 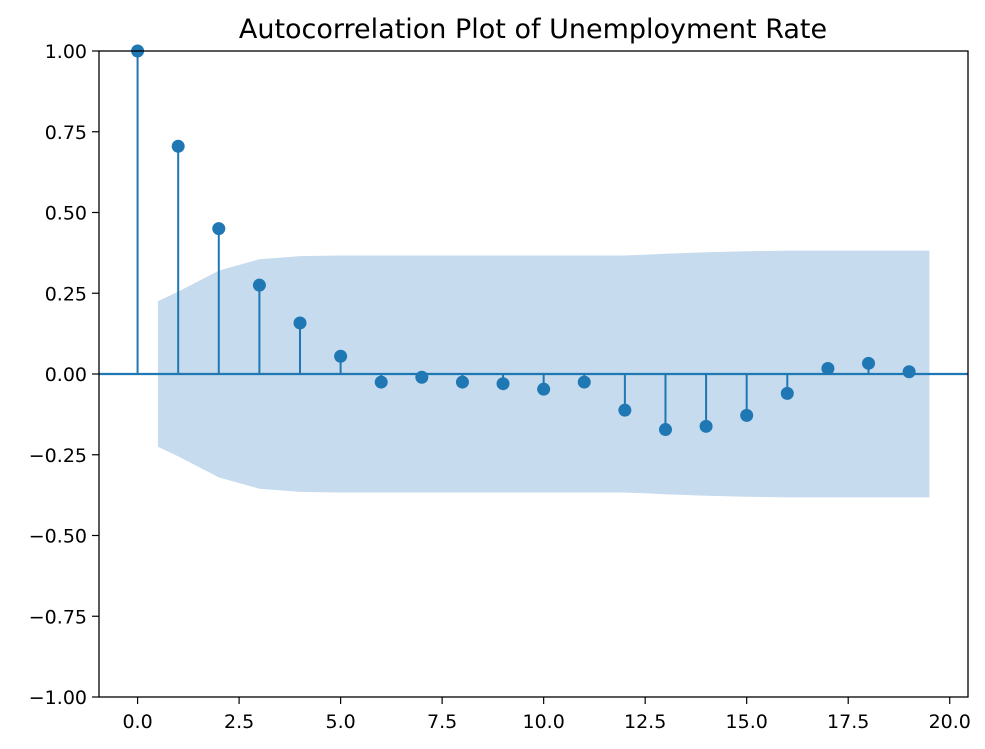 What do you see at coordinates (66, 133) in the screenshot?
I see `y-tick-label: 0.75` at bounding box center [66, 133].